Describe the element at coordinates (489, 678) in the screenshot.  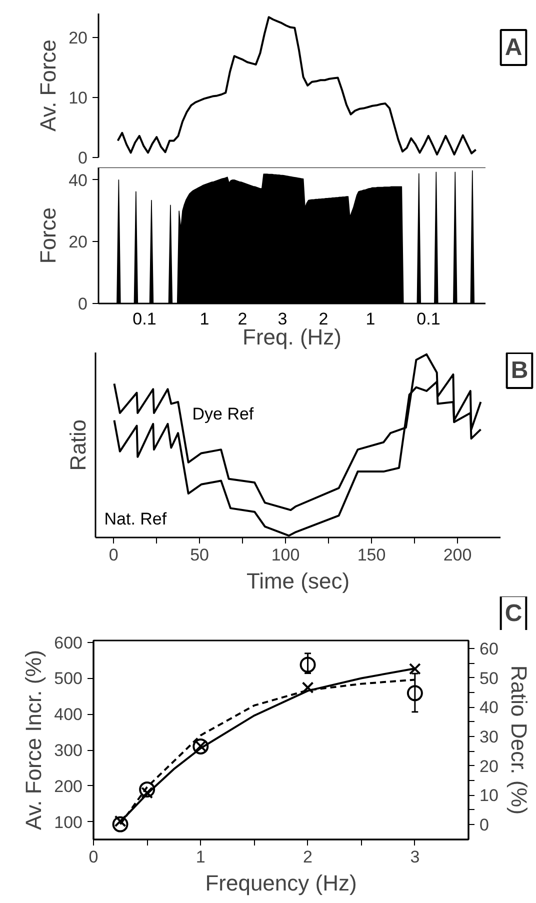
I see `y2-tick-label: 50` at that location.